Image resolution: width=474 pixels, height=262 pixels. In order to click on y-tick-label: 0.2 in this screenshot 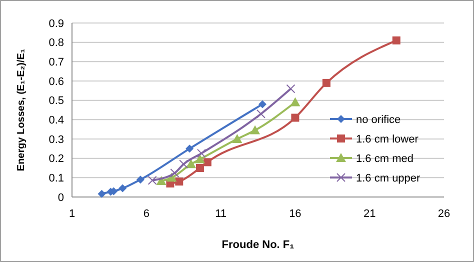, I will do `click(56, 159)`.